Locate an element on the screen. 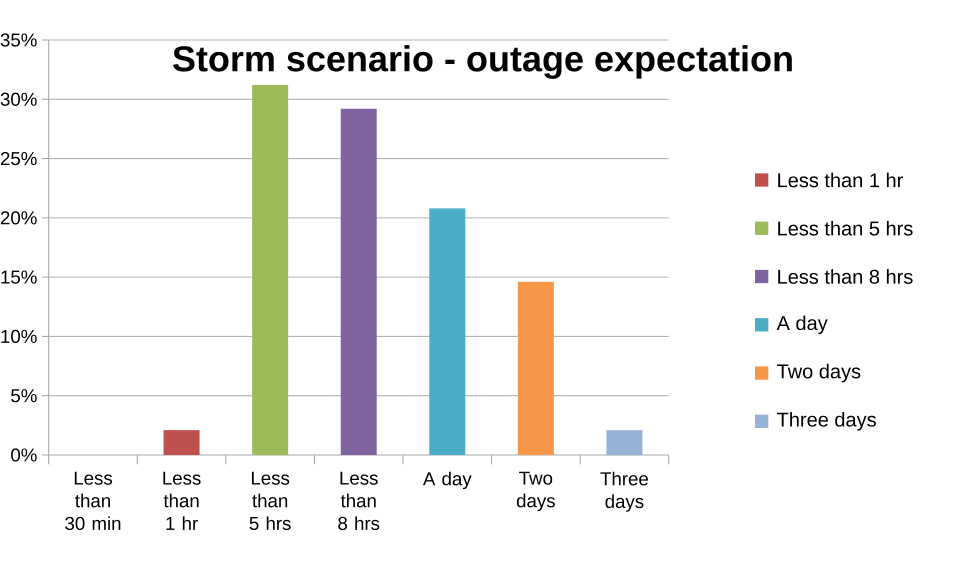 The height and width of the screenshot is (578, 954). y-tick-label: 15% is located at coordinates (19, 277).